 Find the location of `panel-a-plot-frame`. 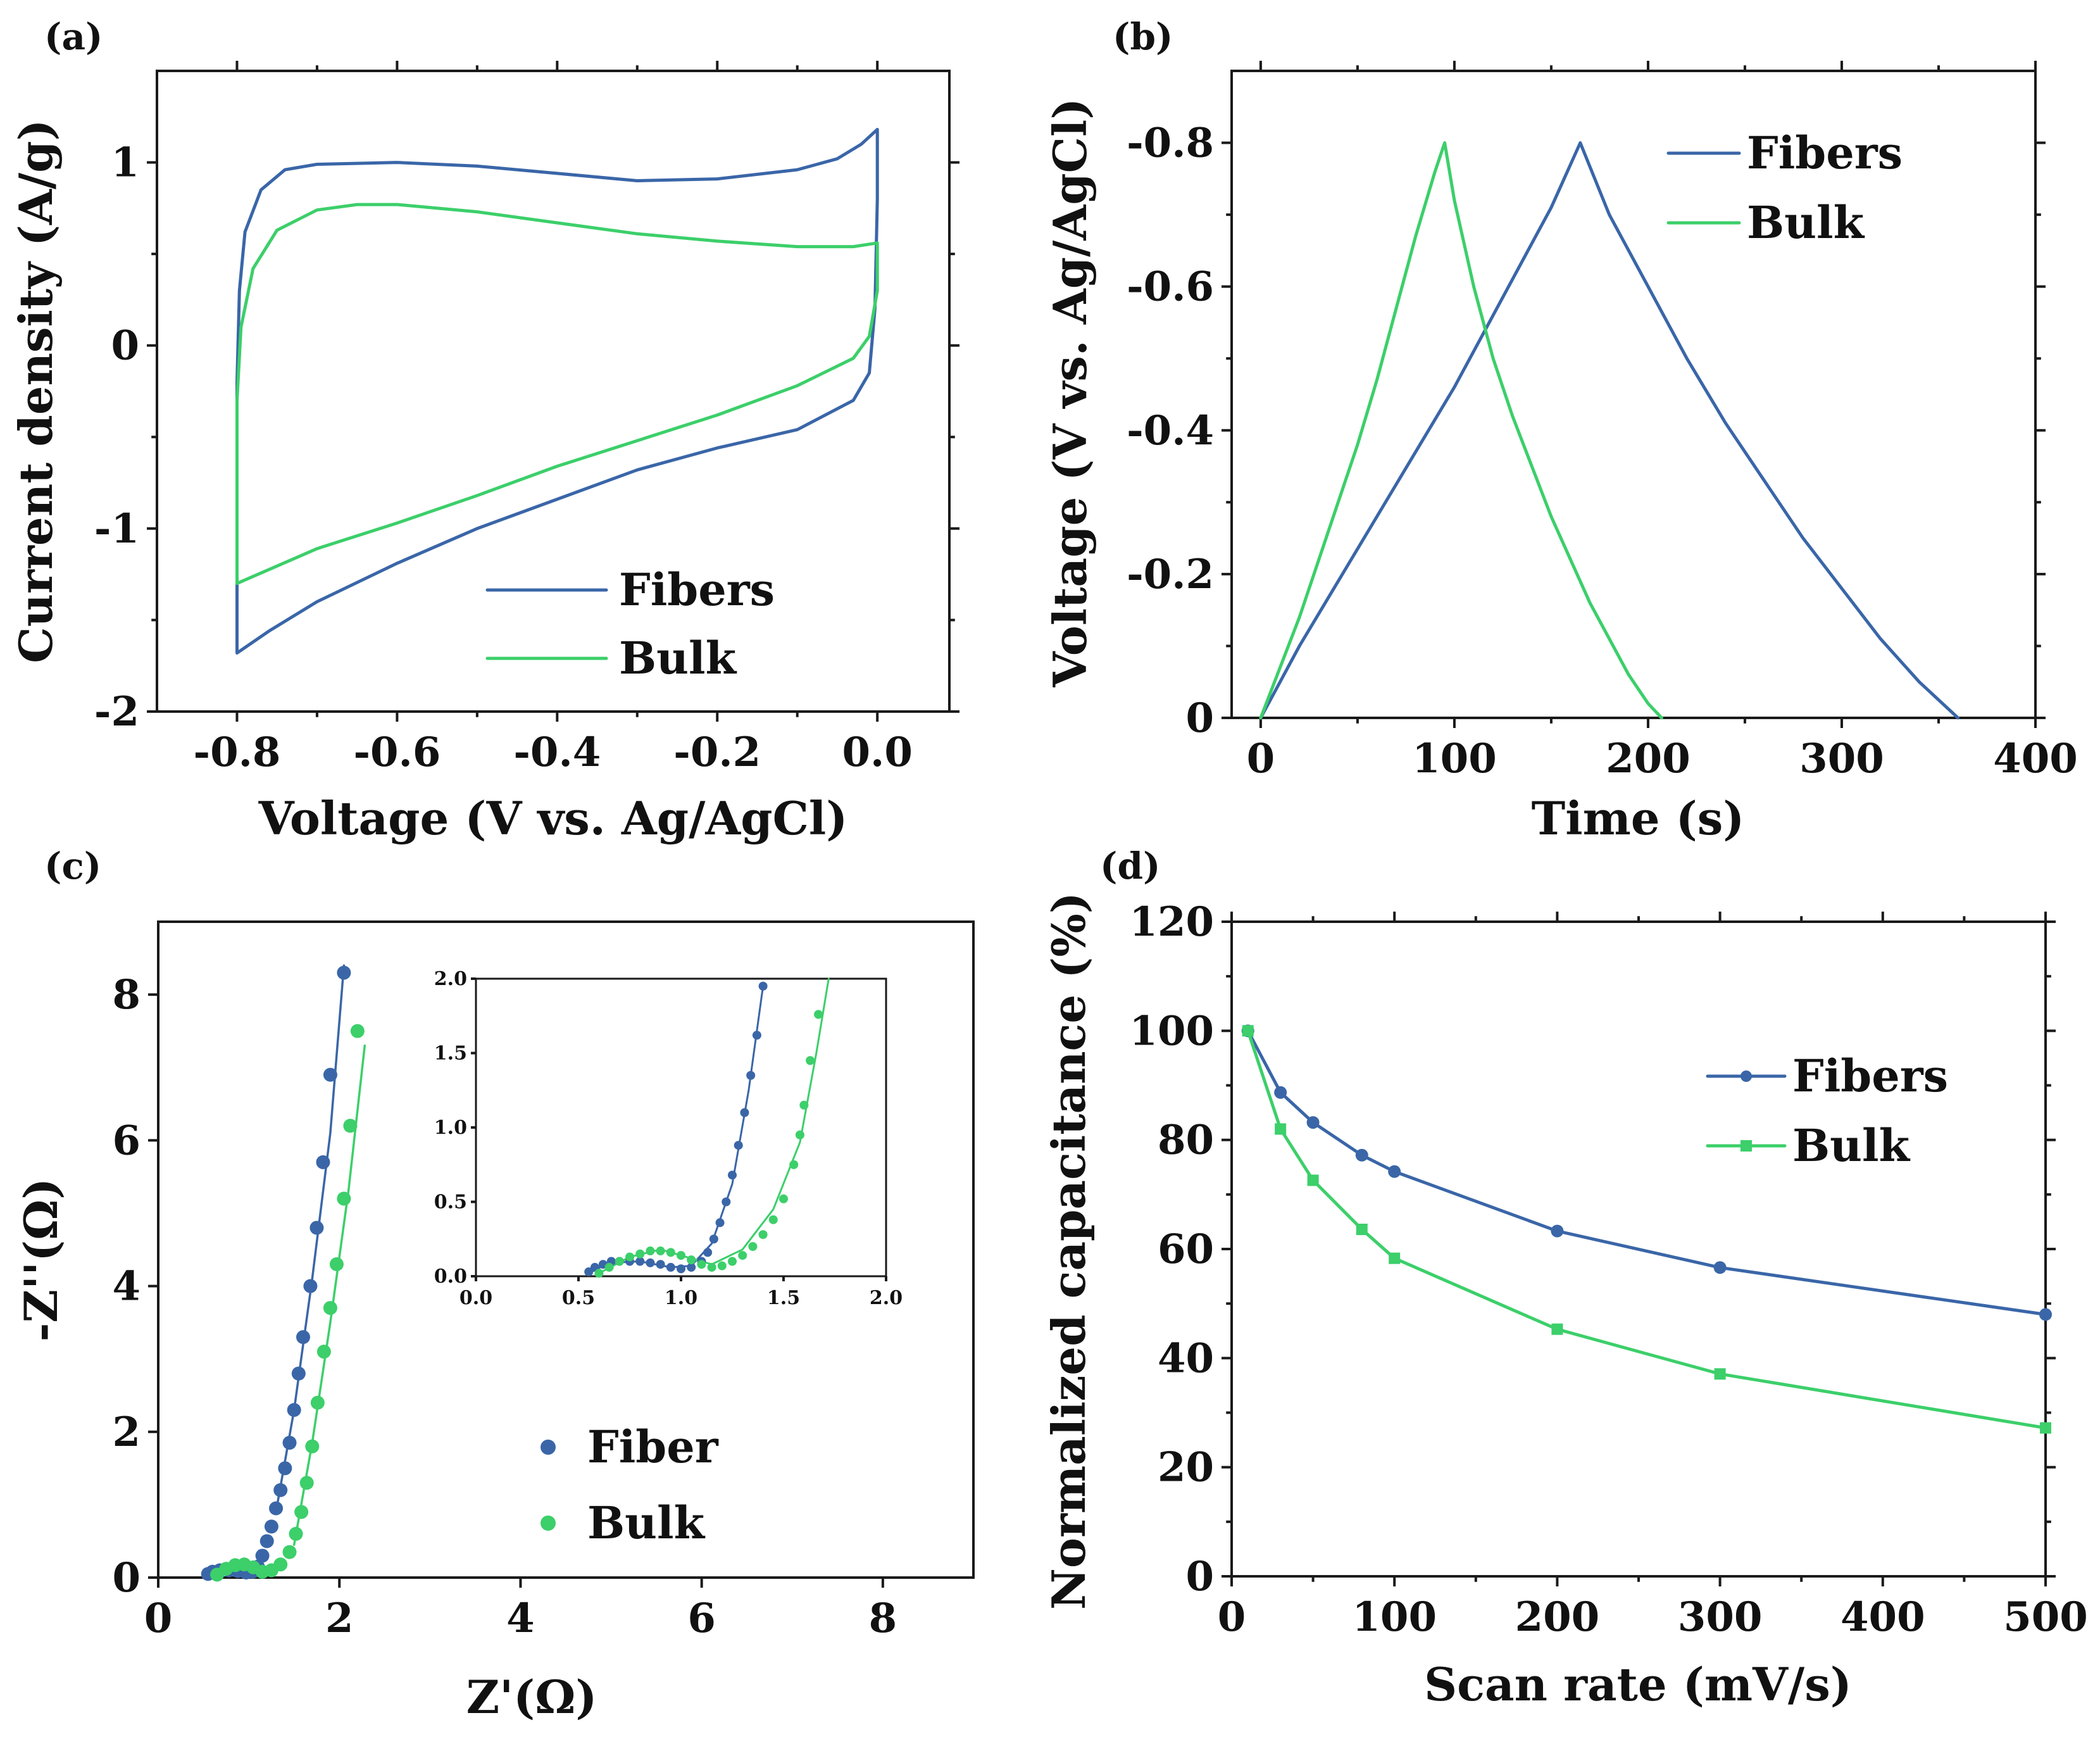

panel-a-plot-frame is located at coordinates (554, 391).